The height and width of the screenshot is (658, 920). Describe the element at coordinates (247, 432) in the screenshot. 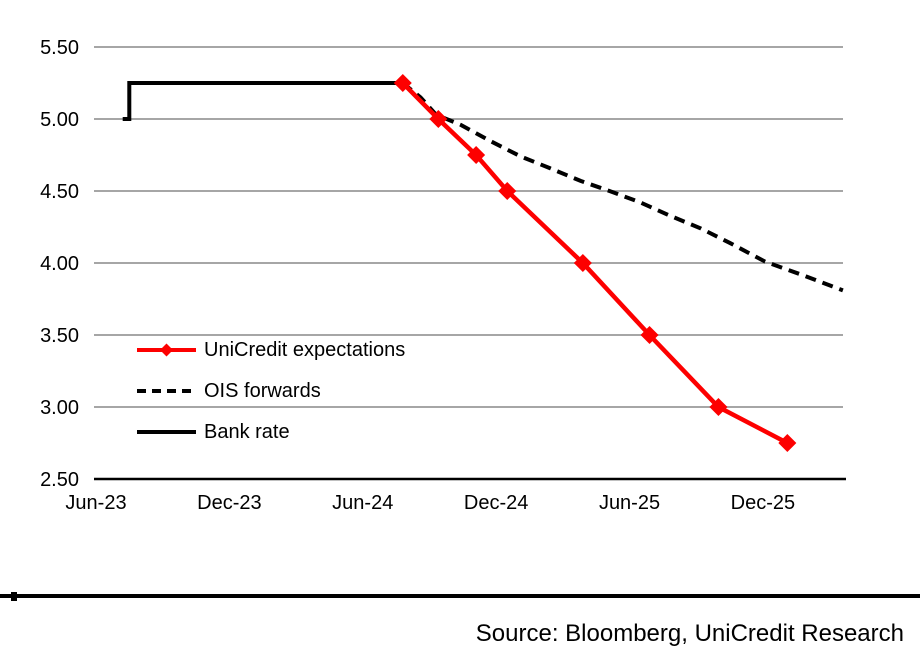

I see `legend-label-bank-rate: Bank rate` at that location.